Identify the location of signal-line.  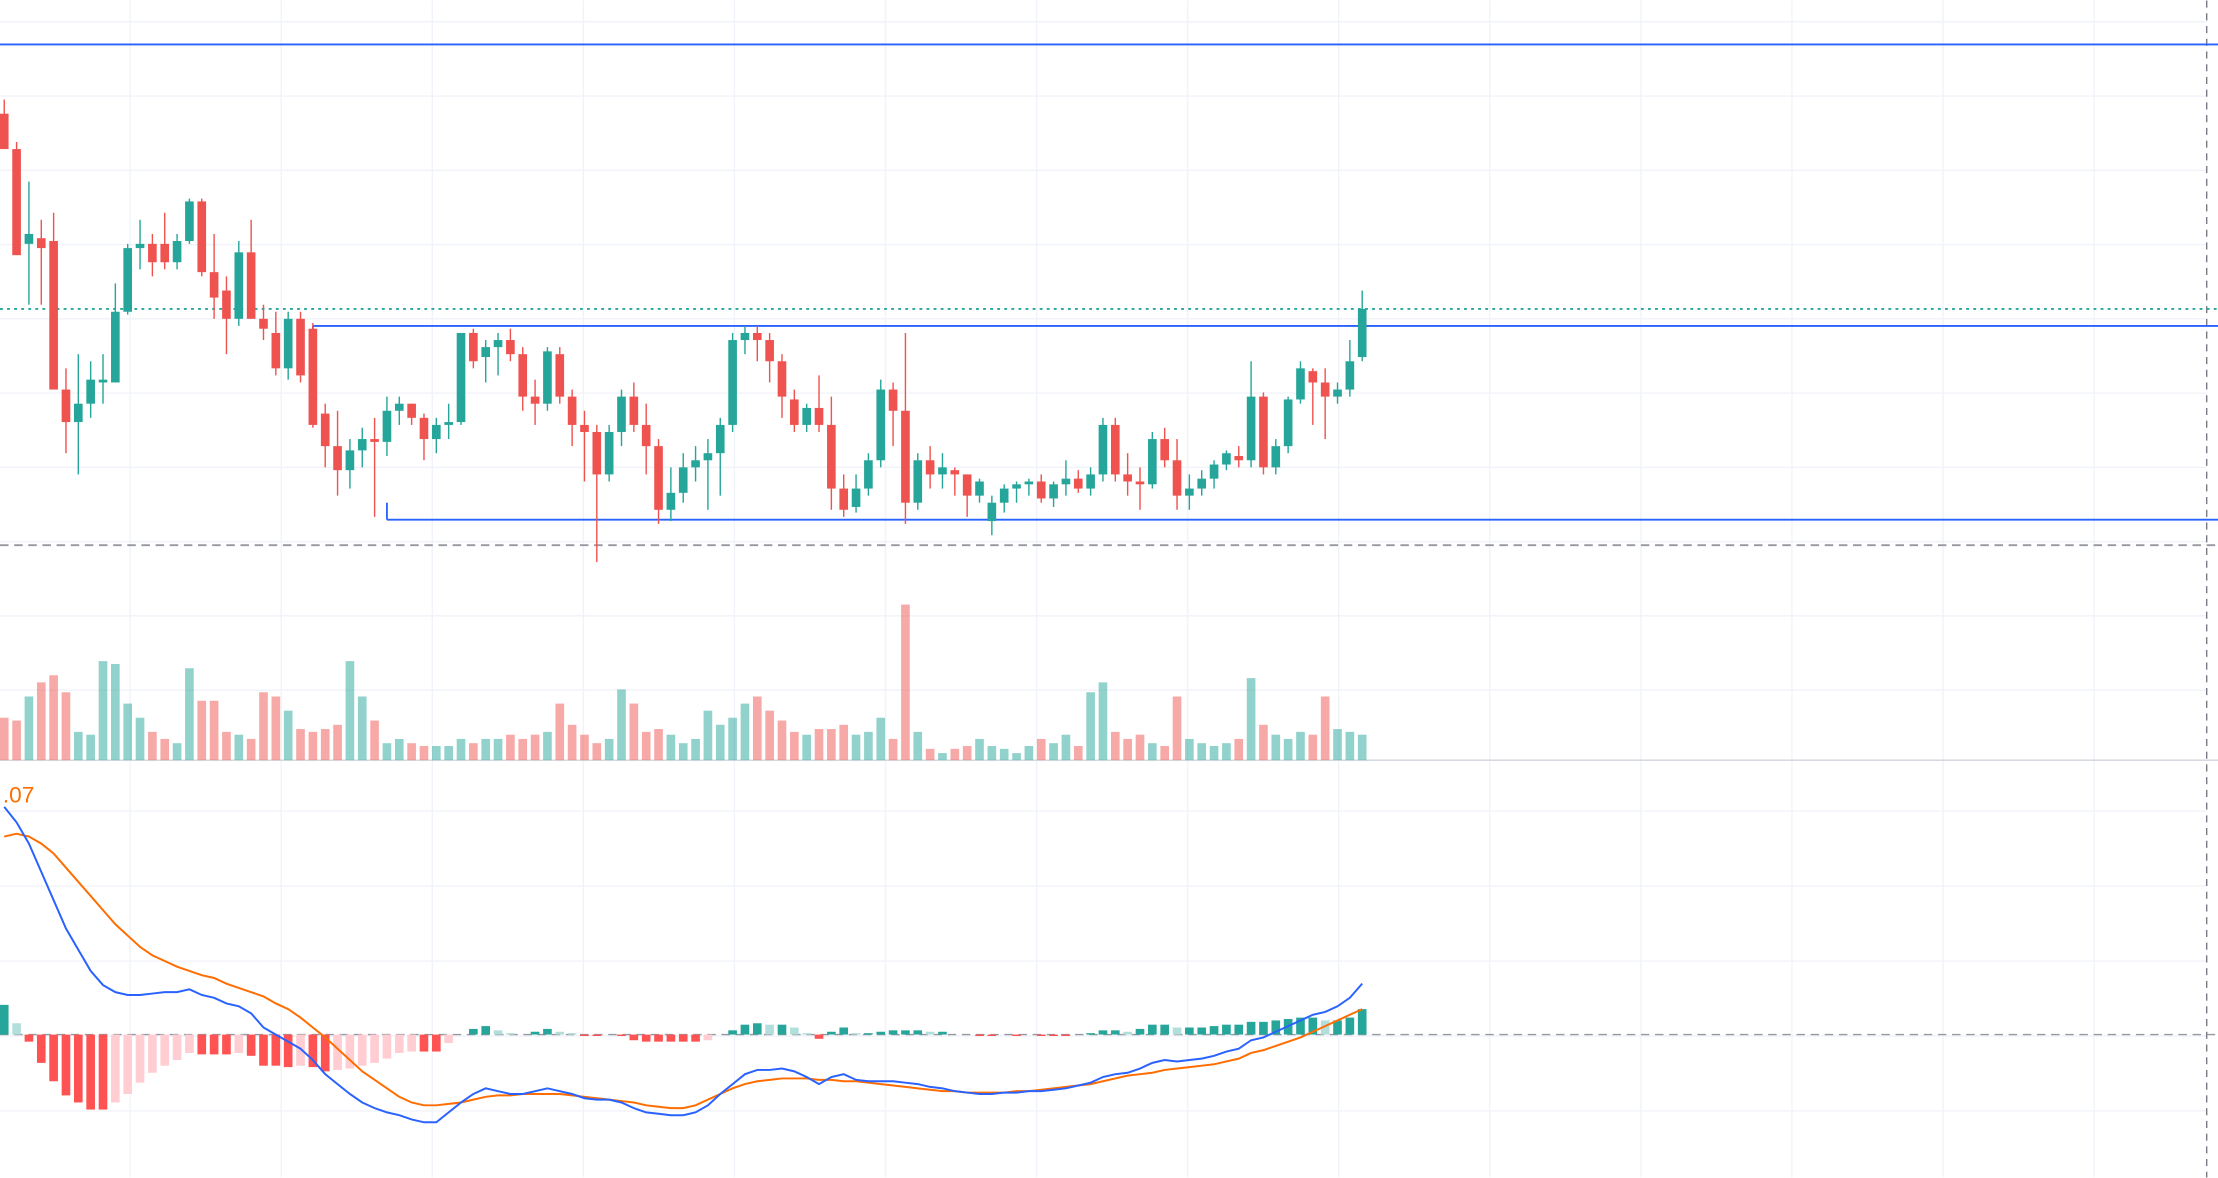
(683, 971).